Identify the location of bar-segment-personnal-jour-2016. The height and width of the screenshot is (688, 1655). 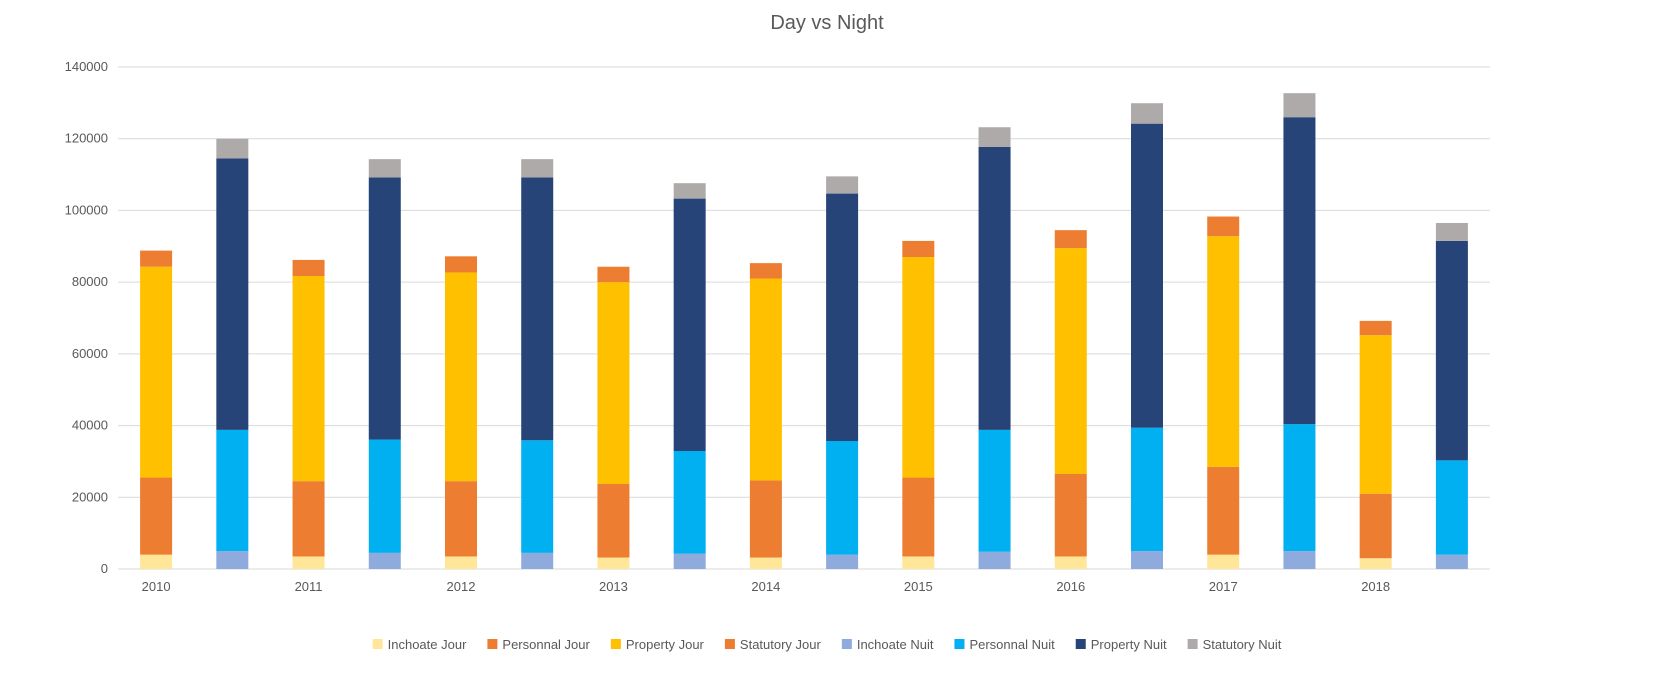
(1070, 515).